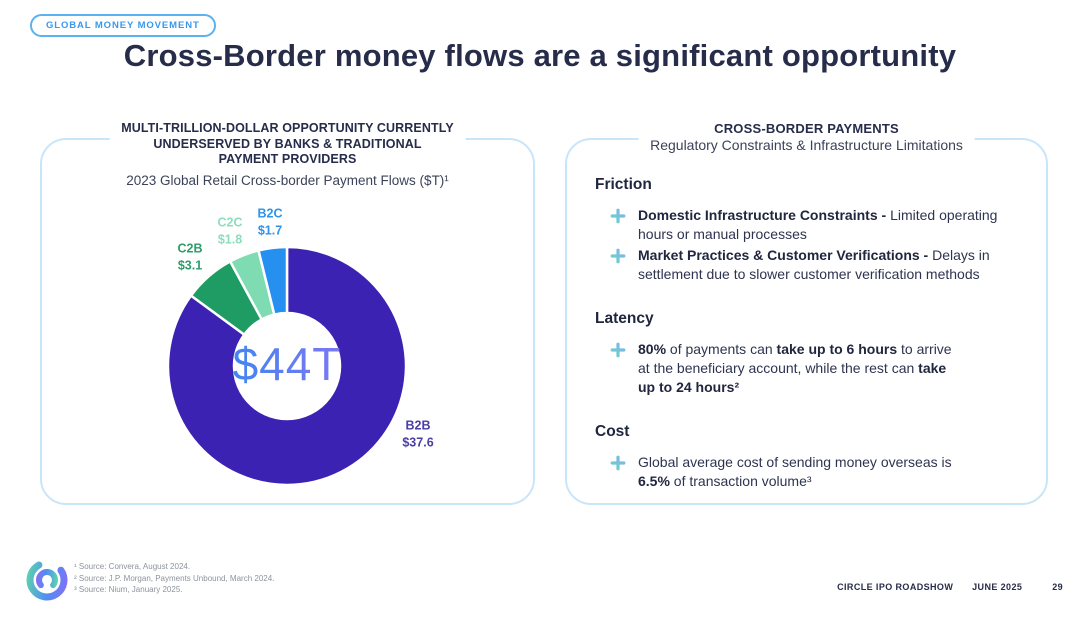 This screenshot has width=1080, height=623. What do you see at coordinates (230, 222) in the screenshot?
I see `segment-name: C2C` at bounding box center [230, 222].